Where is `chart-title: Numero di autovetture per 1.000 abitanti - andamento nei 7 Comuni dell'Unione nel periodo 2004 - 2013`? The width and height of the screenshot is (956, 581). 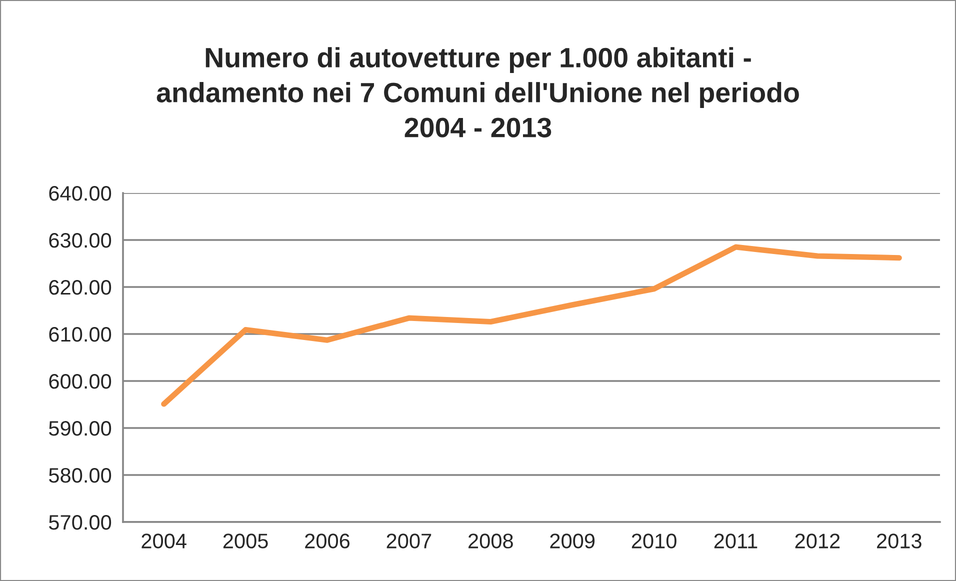 chart-title: Numero di autovetture per 1.000 abitanti - andamento nei 7 Comuni dell'Unione nel periodo 2004 - 2013 is located at coordinates (477, 92).